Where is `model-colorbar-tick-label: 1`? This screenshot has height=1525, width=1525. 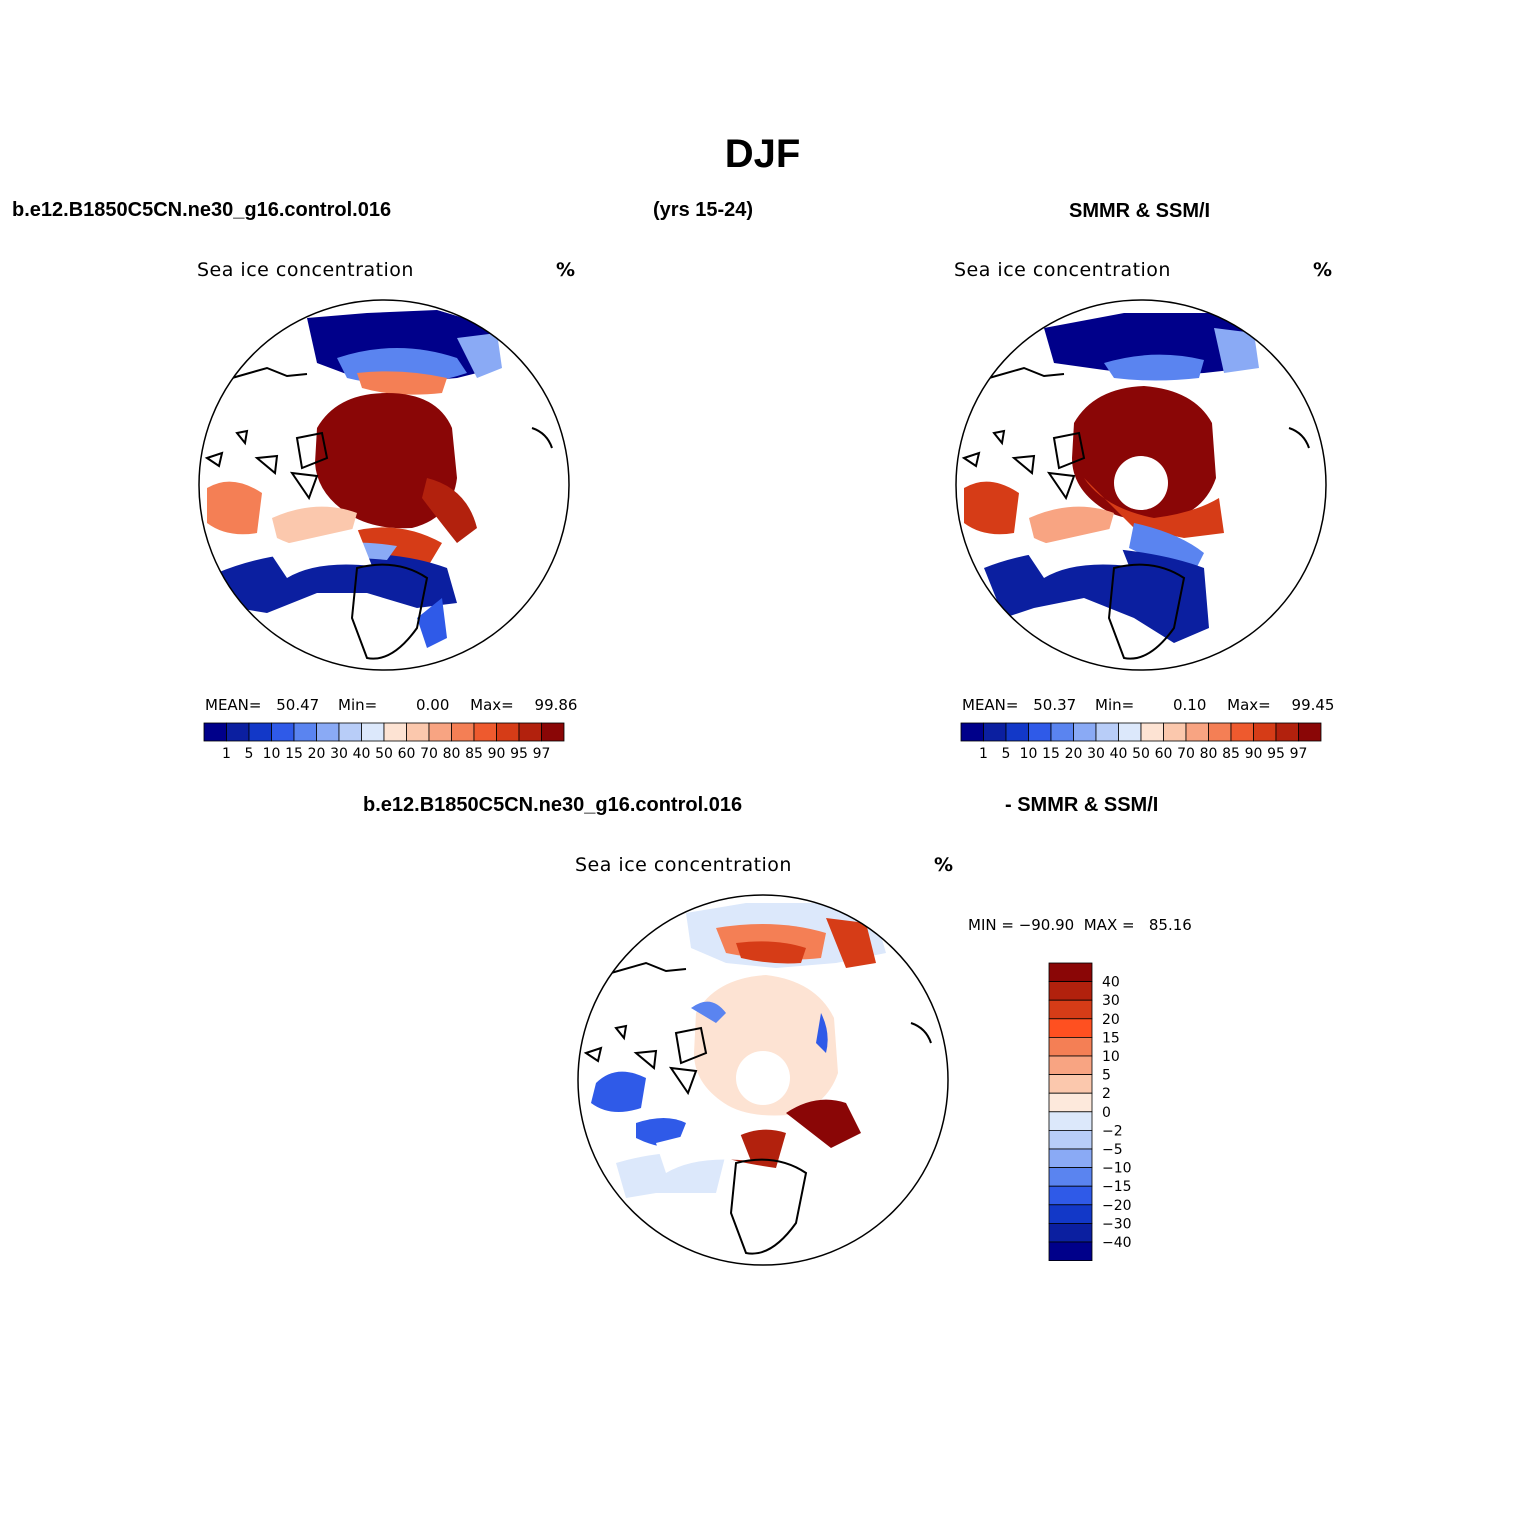
model-colorbar-tick-label: 1 is located at coordinates (226, 754).